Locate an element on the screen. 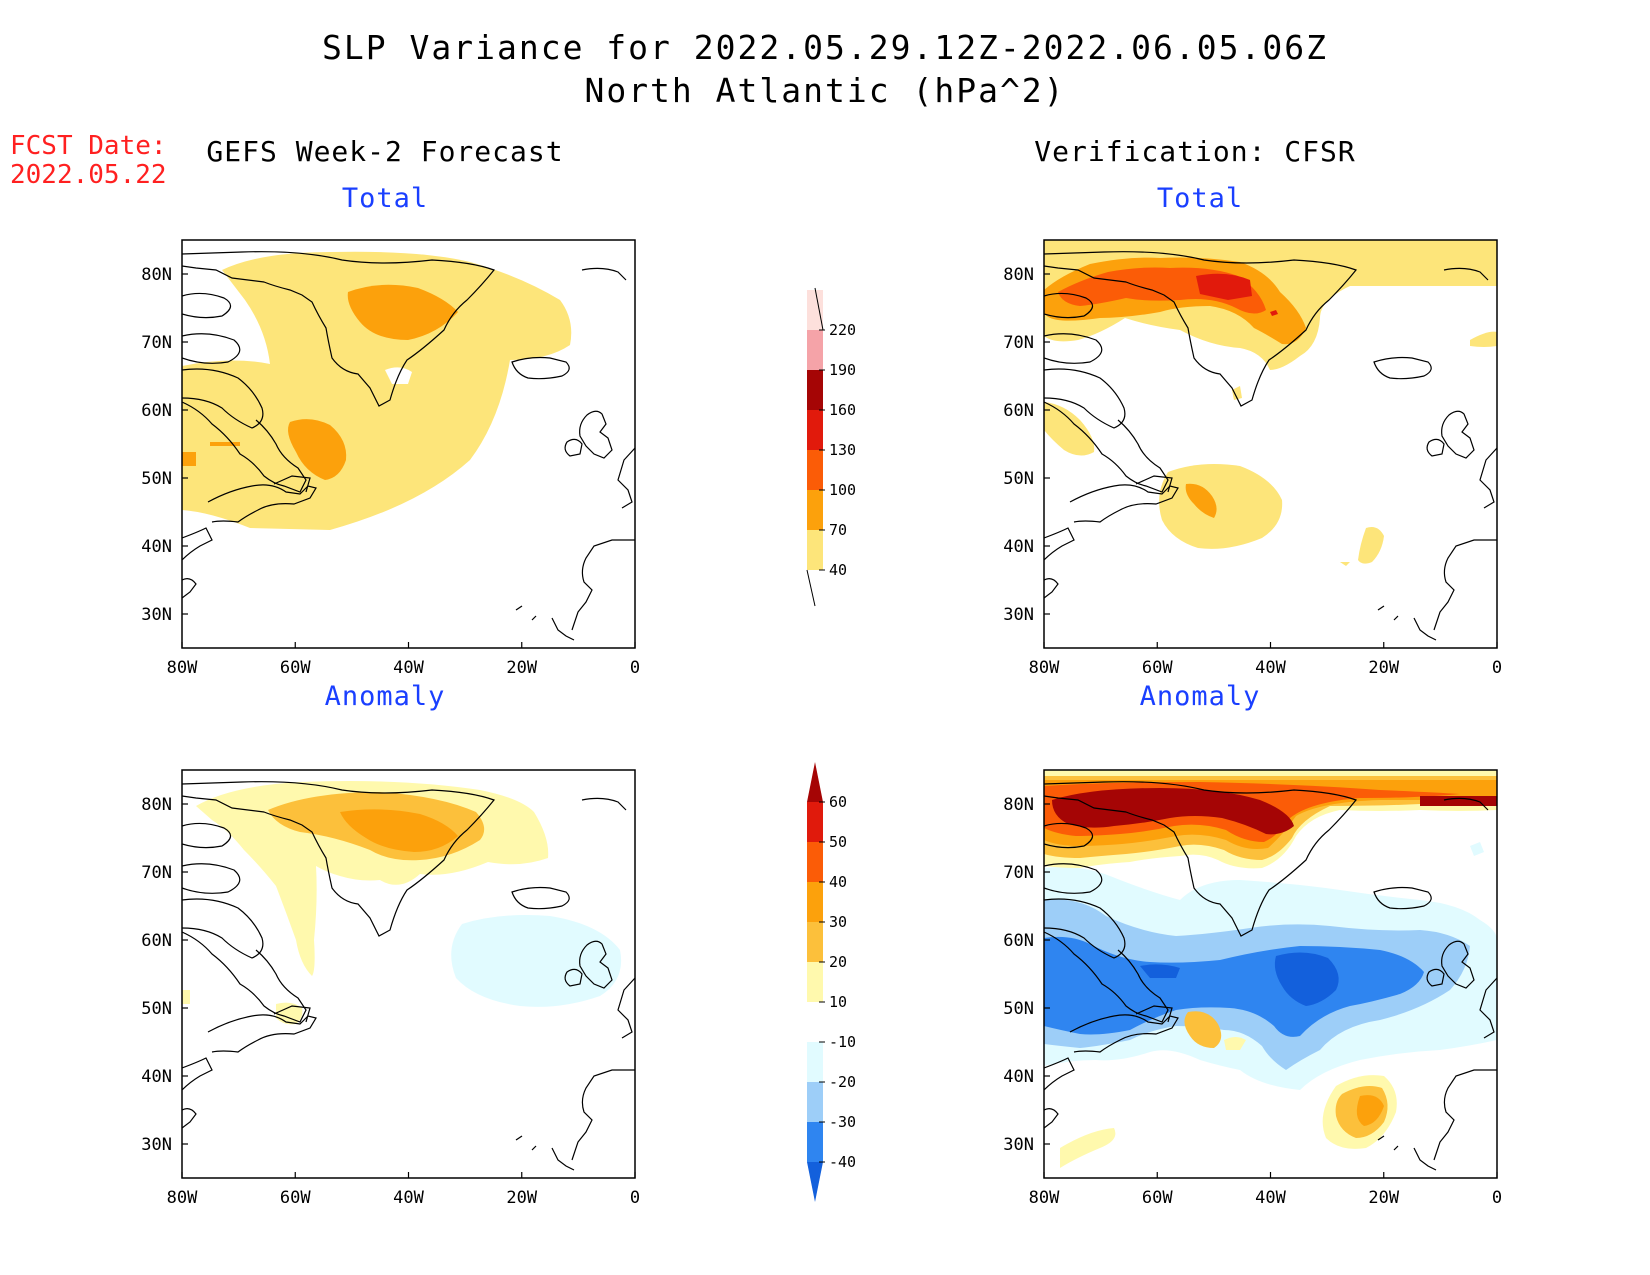 This screenshot has height=1275, width=1650. colorbar-label: 100 is located at coordinates (842, 490).